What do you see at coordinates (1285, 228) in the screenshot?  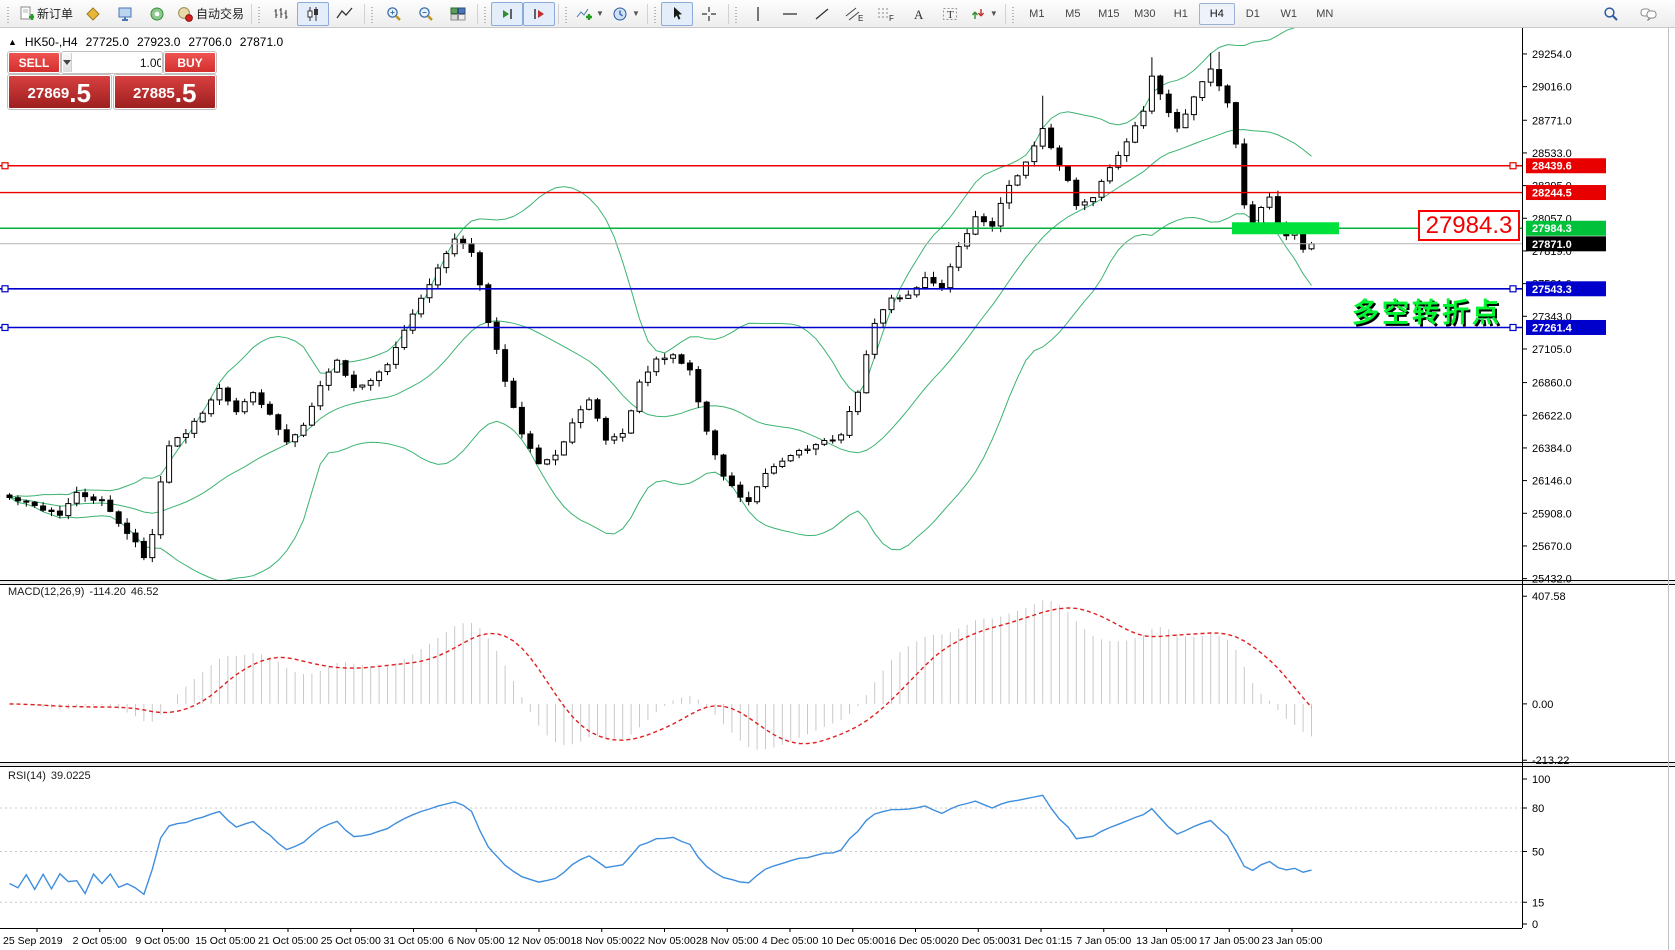 I see `support-zone-rectangle` at bounding box center [1285, 228].